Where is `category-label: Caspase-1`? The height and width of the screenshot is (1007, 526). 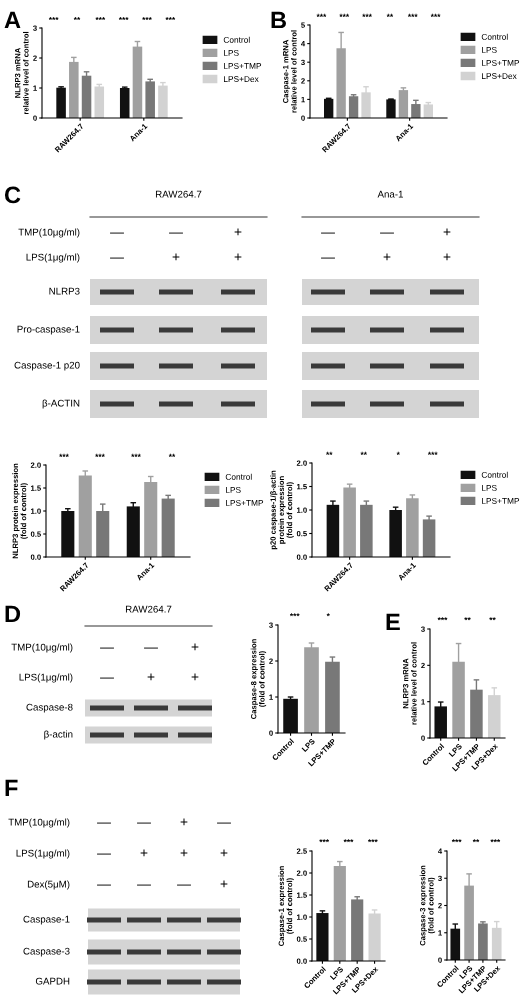
category-label: Caspase-1 is located at coordinates (46, 920).